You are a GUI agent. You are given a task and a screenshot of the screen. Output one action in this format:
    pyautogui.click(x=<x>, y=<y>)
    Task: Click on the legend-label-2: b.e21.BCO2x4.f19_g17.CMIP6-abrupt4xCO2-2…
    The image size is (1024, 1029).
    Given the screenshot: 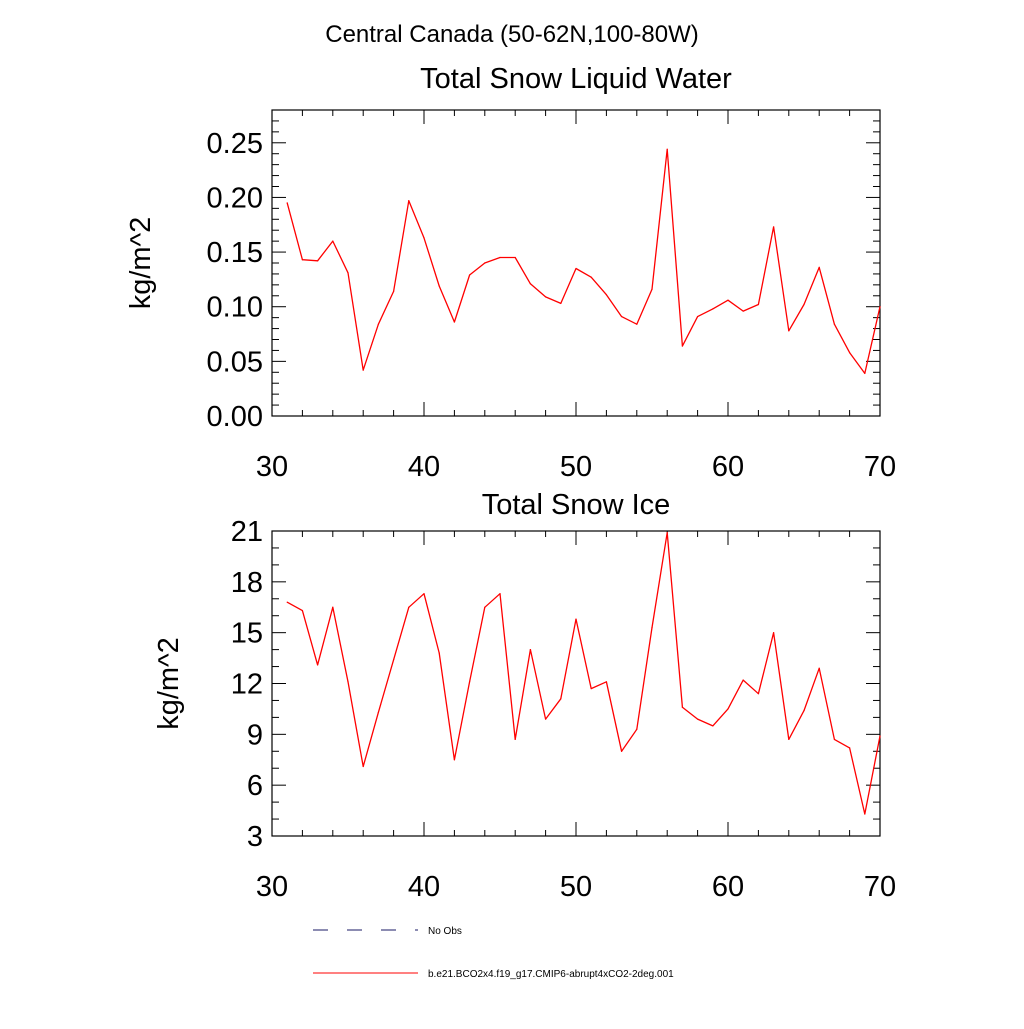 What is the action you would take?
    pyautogui.click(x=551, y=974)
    